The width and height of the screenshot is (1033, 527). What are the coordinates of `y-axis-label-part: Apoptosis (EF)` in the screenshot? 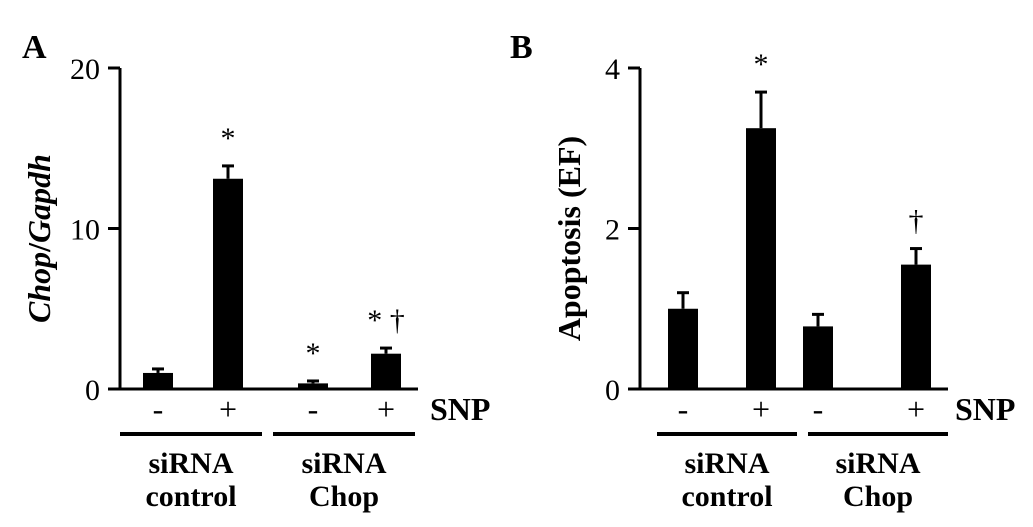 It's located at (569, 238).